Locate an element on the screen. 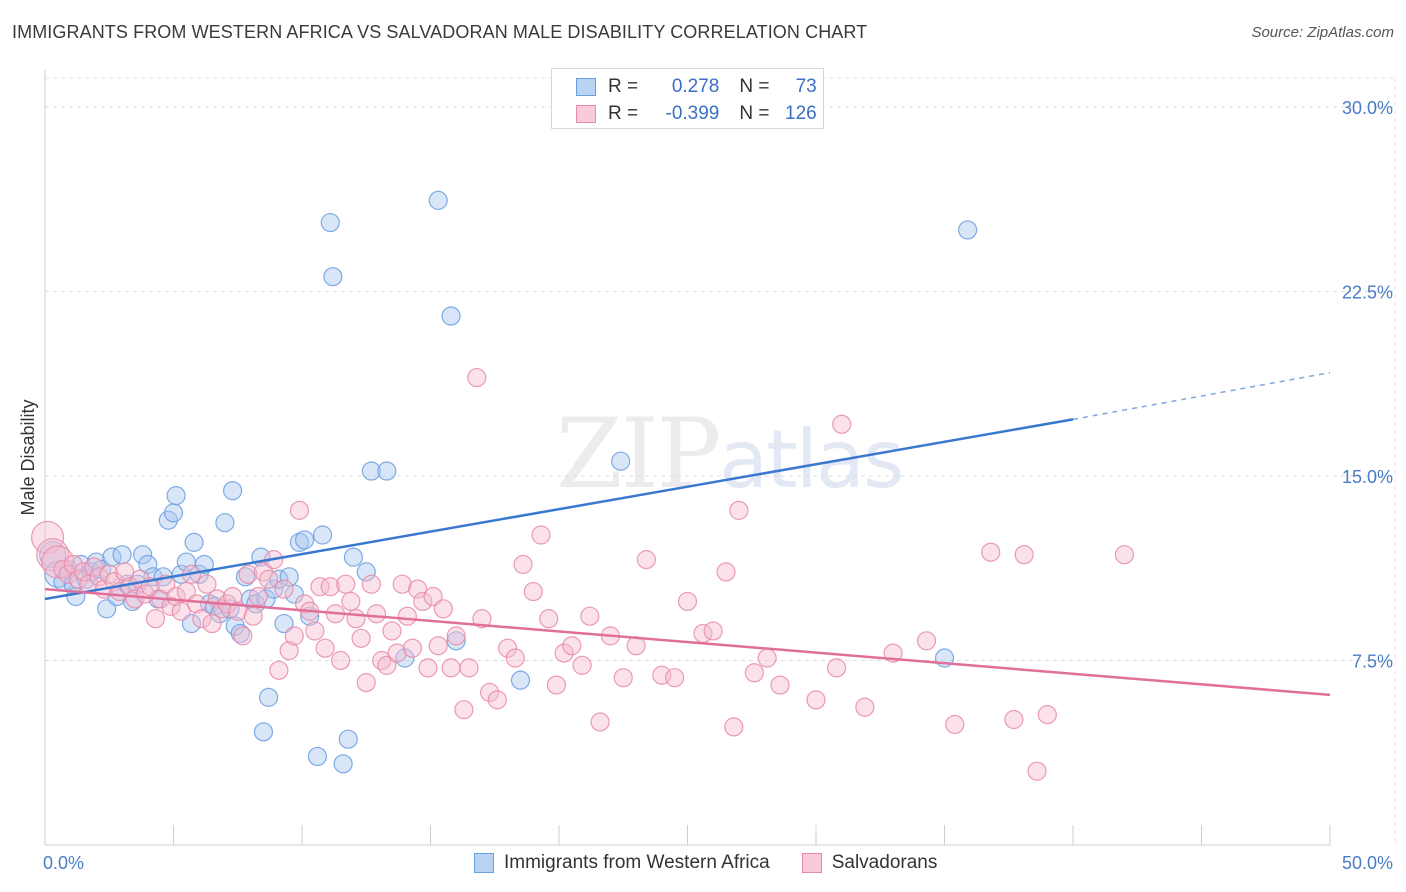 Image resolution: width=1406 pixels, height=892 pixels. legend-n-label: N = is located at coordinates (757, 86).